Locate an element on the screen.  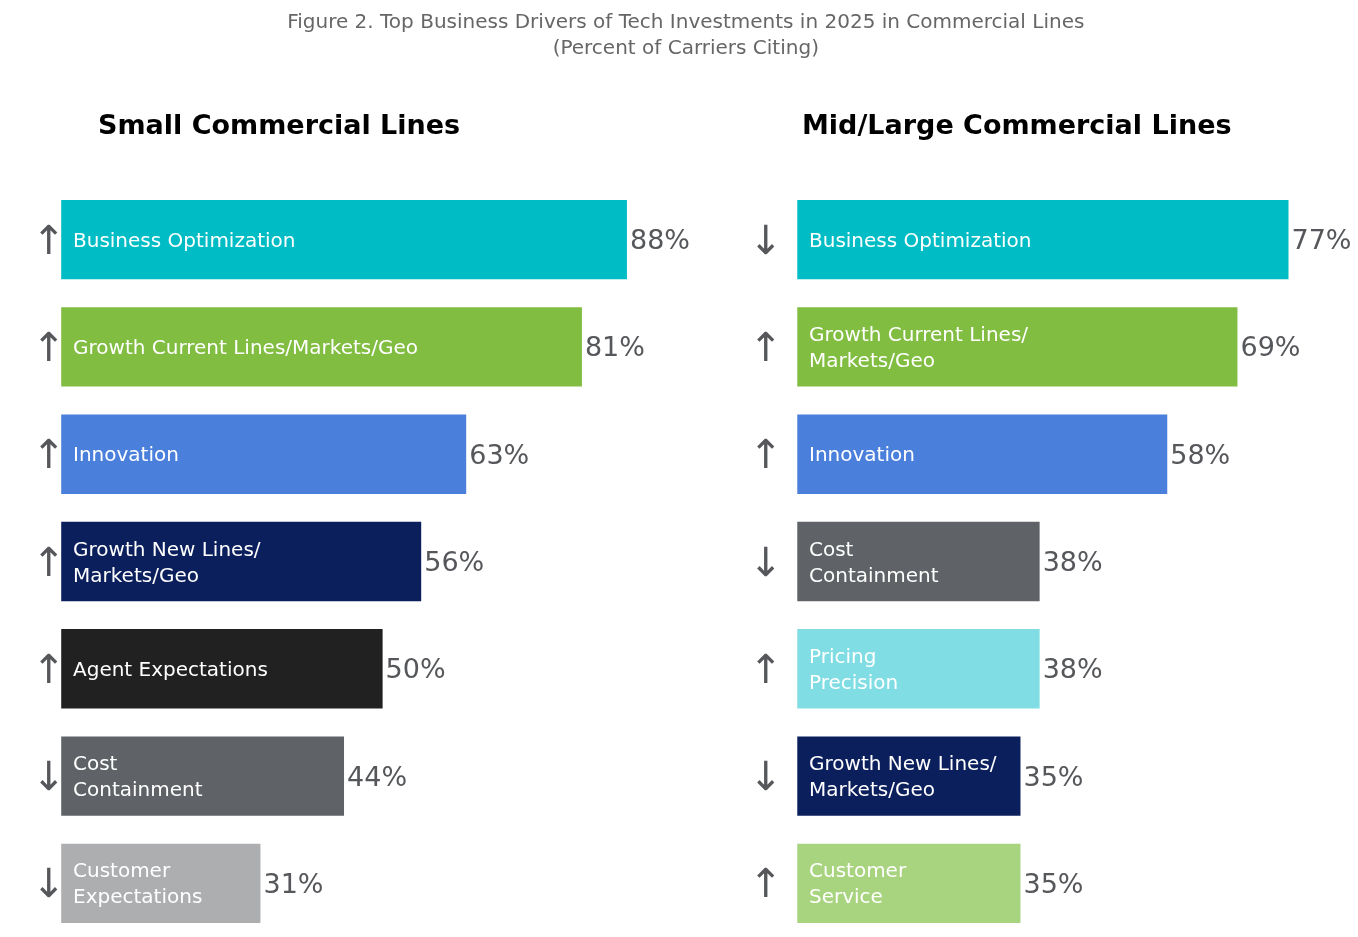
y-tick-label: Customer Service is located at coordinates (858, 883).